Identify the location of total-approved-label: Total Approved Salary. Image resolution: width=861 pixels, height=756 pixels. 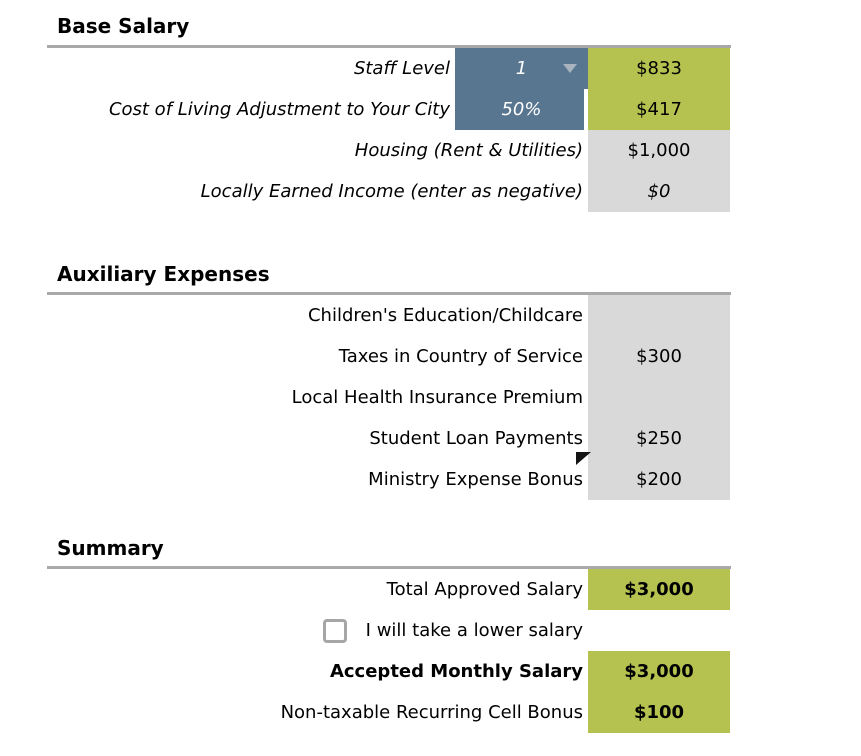
(484, 589).